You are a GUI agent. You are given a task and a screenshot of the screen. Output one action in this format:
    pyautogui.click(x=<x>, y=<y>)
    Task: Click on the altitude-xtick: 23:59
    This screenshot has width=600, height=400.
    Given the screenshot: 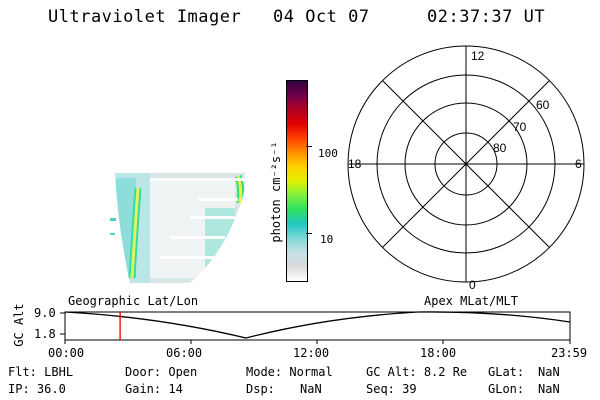 What is the action you would take?
    pyautogui.click(x=569, y=353)
    